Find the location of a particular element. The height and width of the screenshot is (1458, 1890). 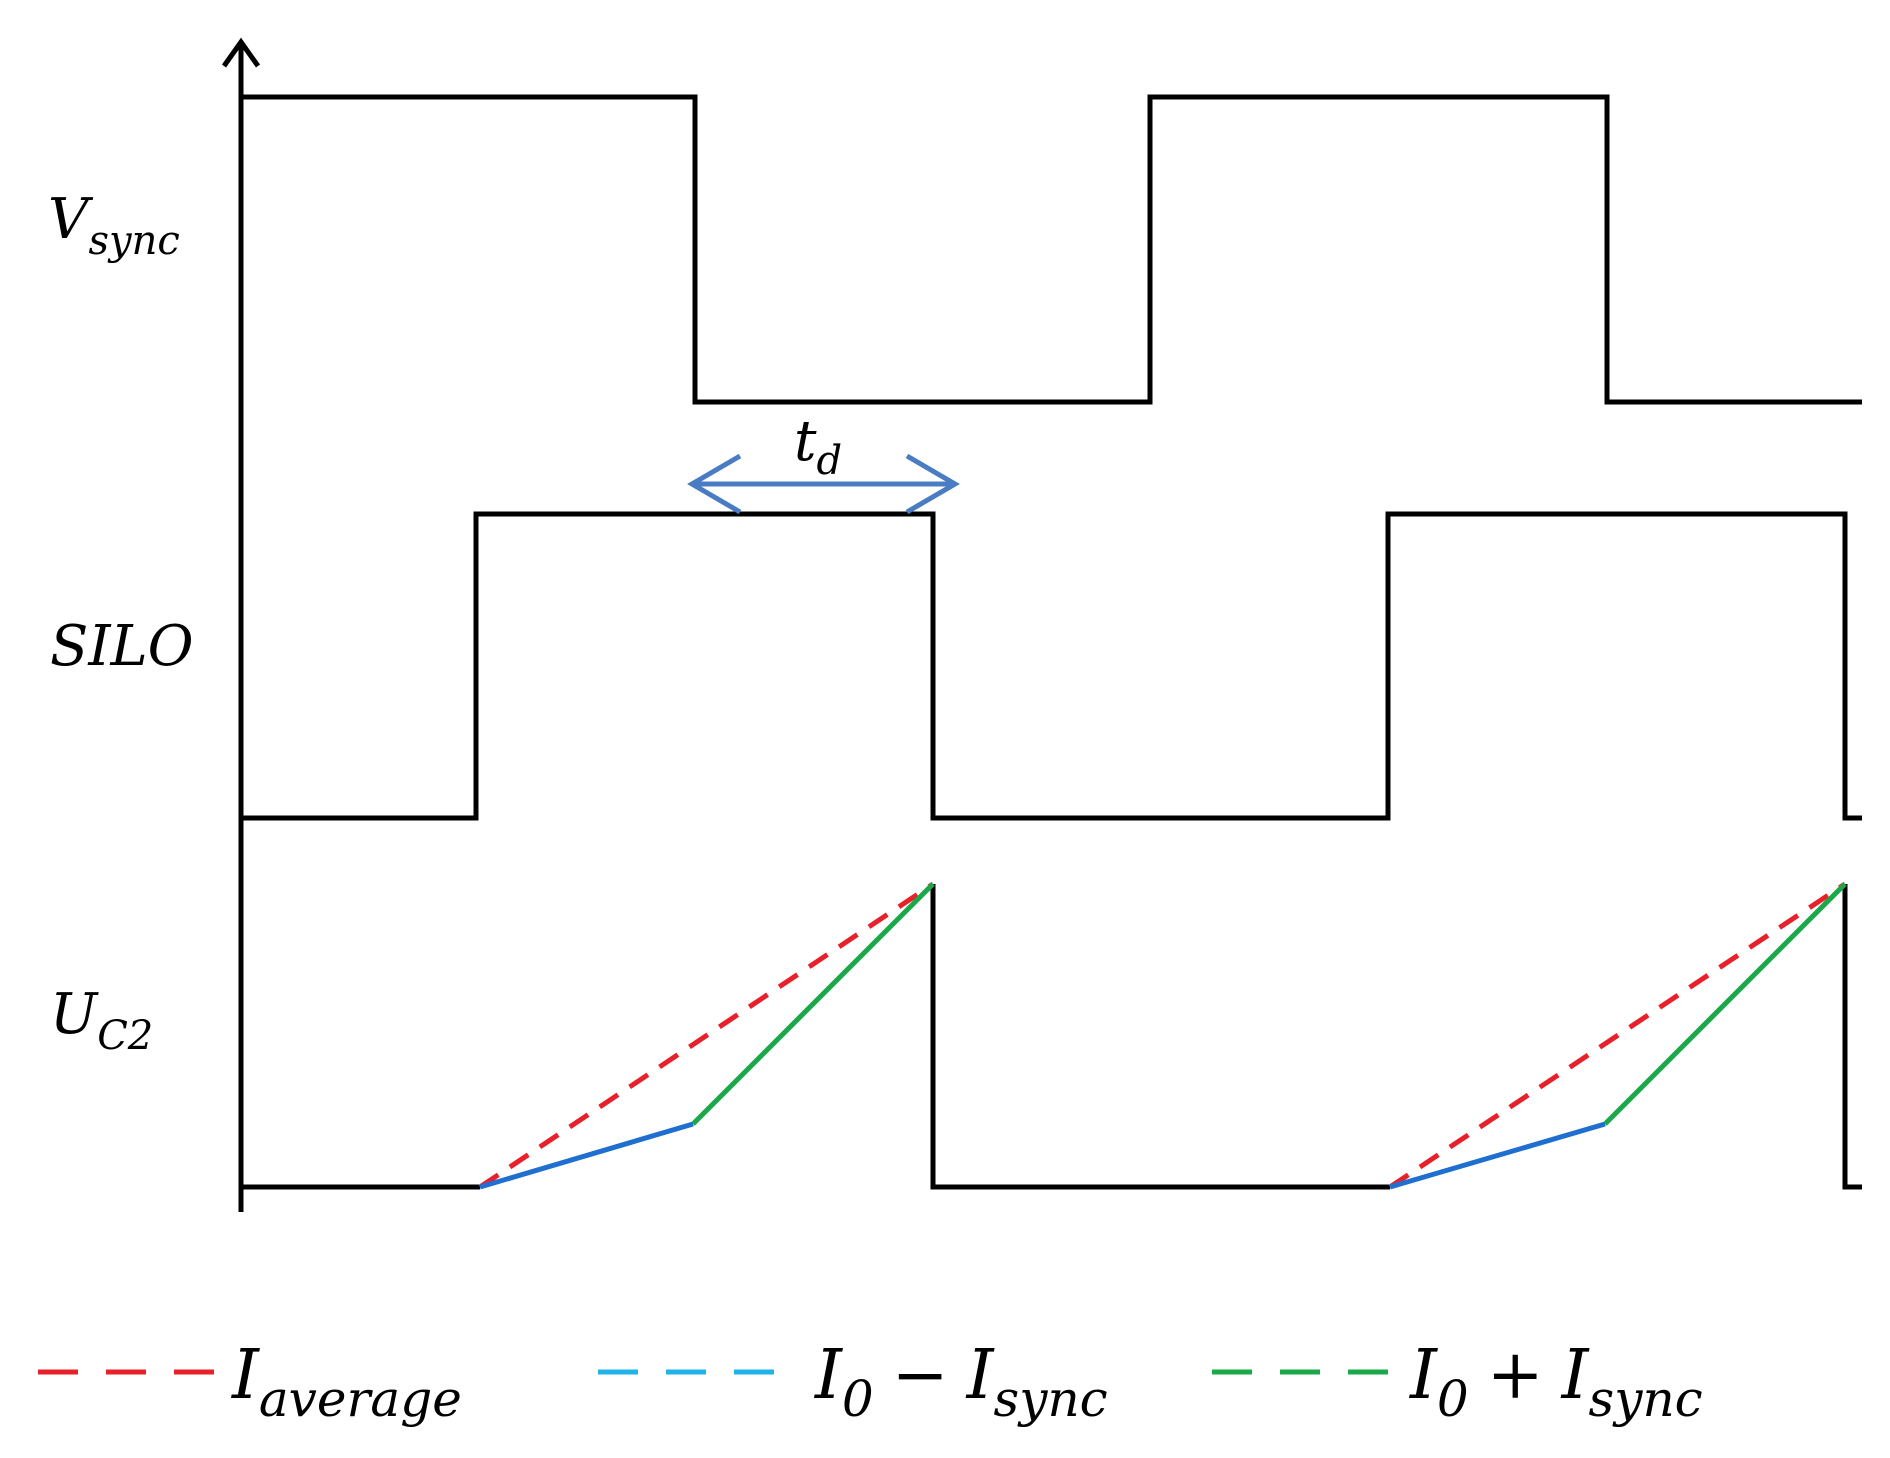

svg-text: Iaverage is located at coordinates (346, 1382).